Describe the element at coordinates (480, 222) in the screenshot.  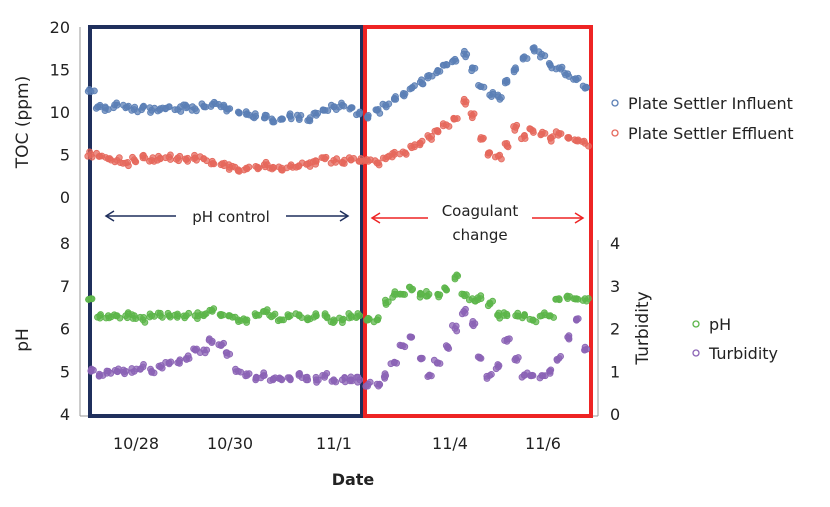
I see `coagulant-label-bg` at that location.